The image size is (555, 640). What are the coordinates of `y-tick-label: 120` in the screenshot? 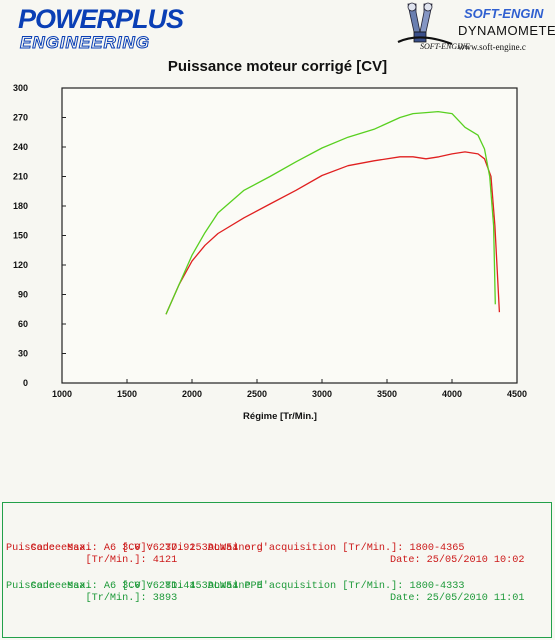 It's located at (20, 265).